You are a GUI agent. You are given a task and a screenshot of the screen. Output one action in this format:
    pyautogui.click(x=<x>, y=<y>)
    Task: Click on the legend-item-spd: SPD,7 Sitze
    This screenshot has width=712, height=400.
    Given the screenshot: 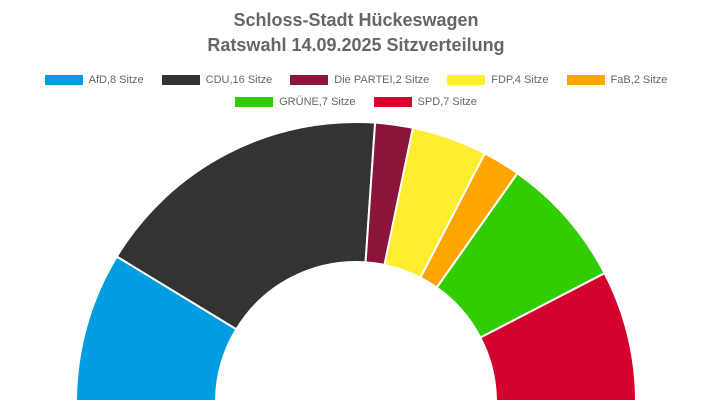 What is the action you would take?
    pyautogui.click(x=425, y=102)
    